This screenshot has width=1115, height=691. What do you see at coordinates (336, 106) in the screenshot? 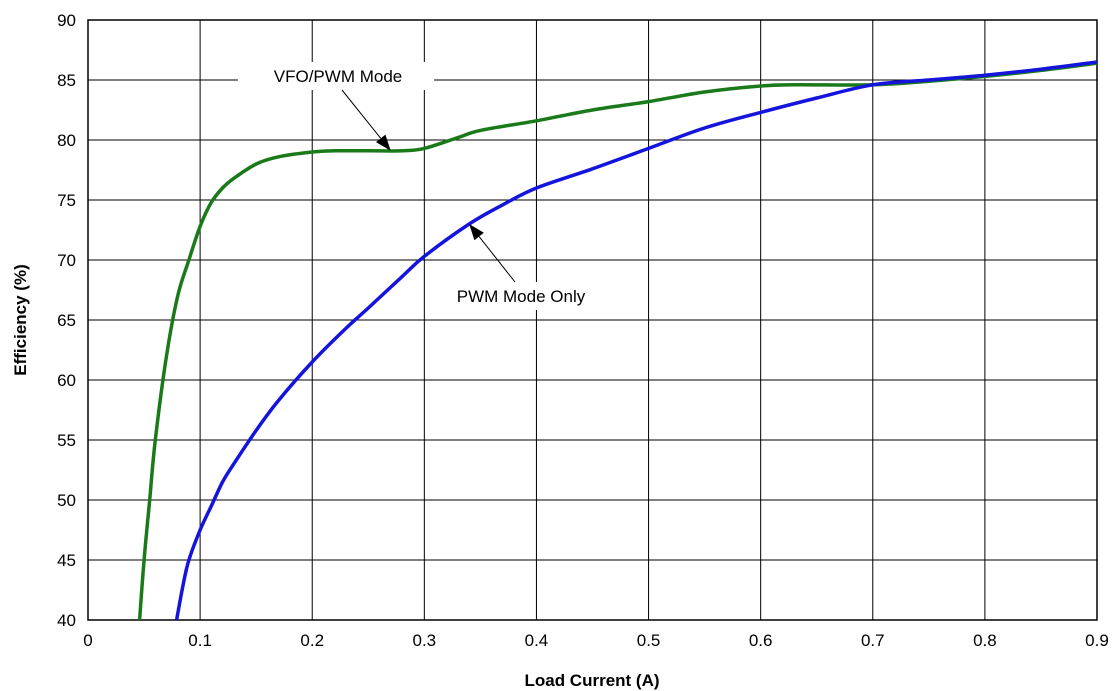
I see `annotation-vfo-pwm-mode: VFO/PWM Mode` at bounding box center [336, 106].